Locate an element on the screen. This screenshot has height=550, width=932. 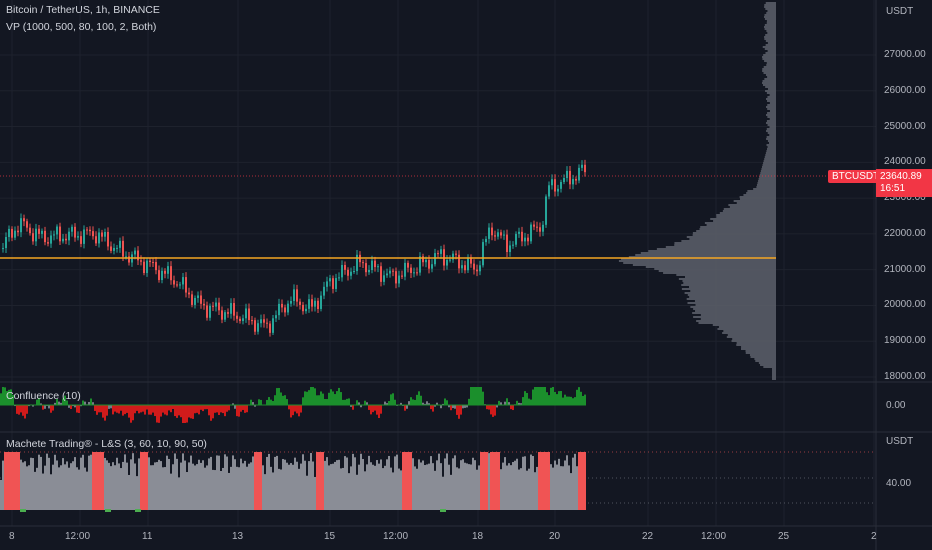
time-axis-label: 2 is located at coordinates (874, 536).